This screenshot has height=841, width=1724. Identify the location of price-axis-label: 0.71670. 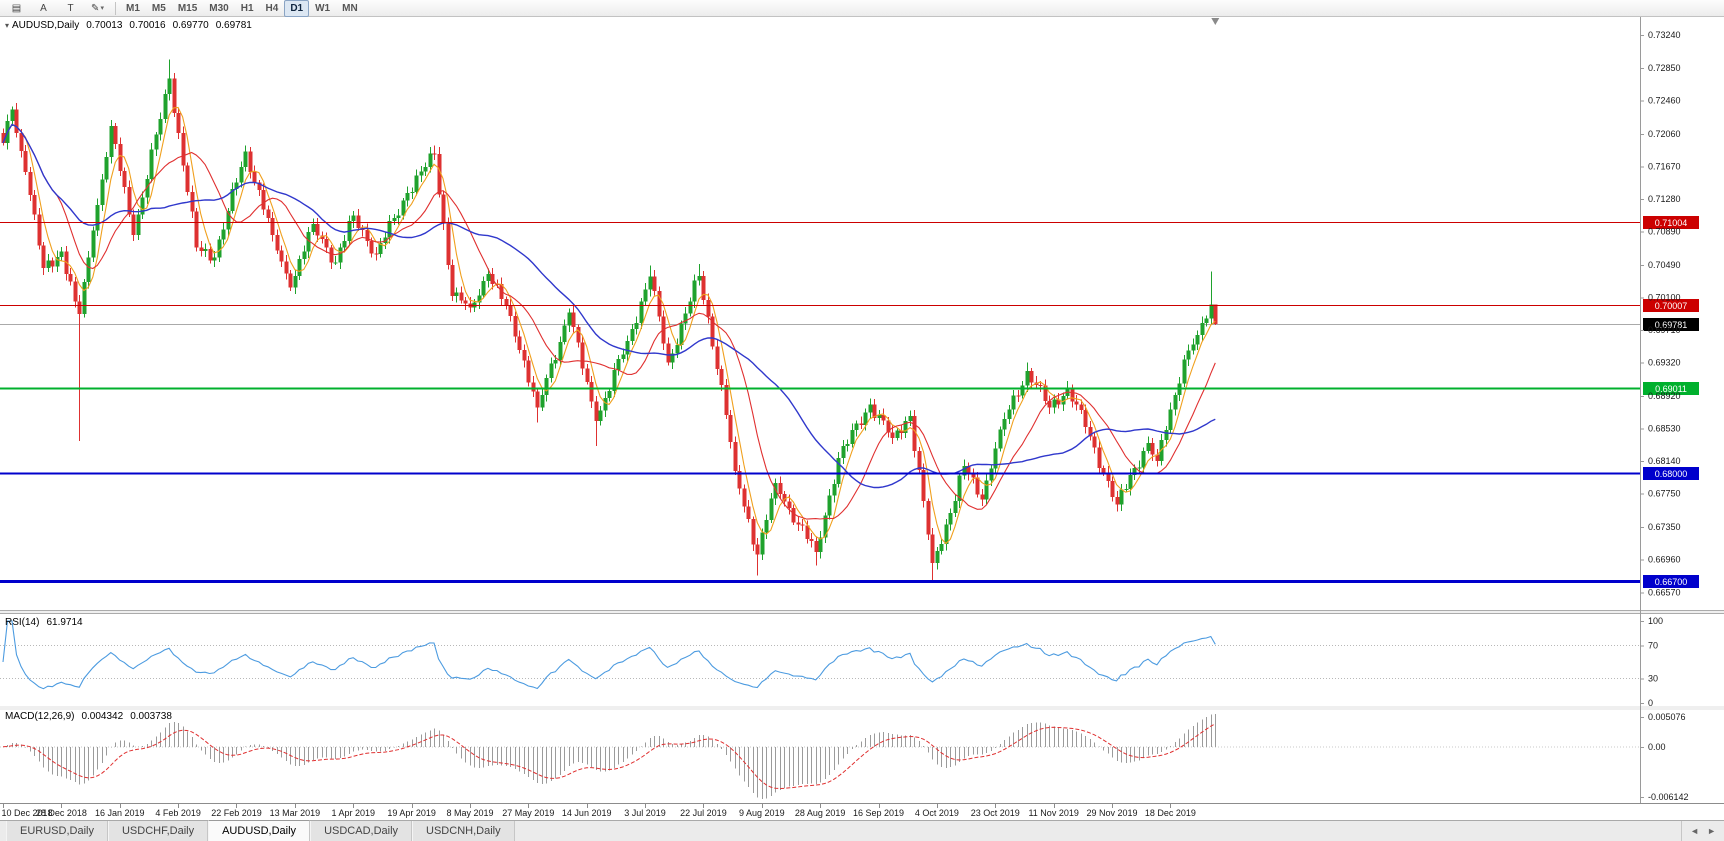
(1664, 166).